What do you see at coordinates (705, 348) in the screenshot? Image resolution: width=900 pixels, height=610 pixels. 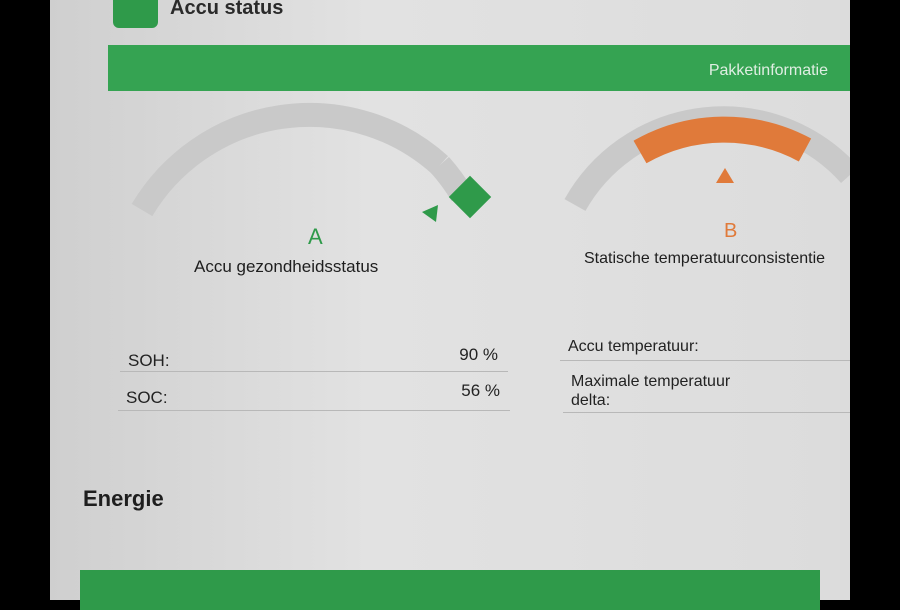 I see `table-row: Accu temperatuur:` at bounding box center [705, 348].